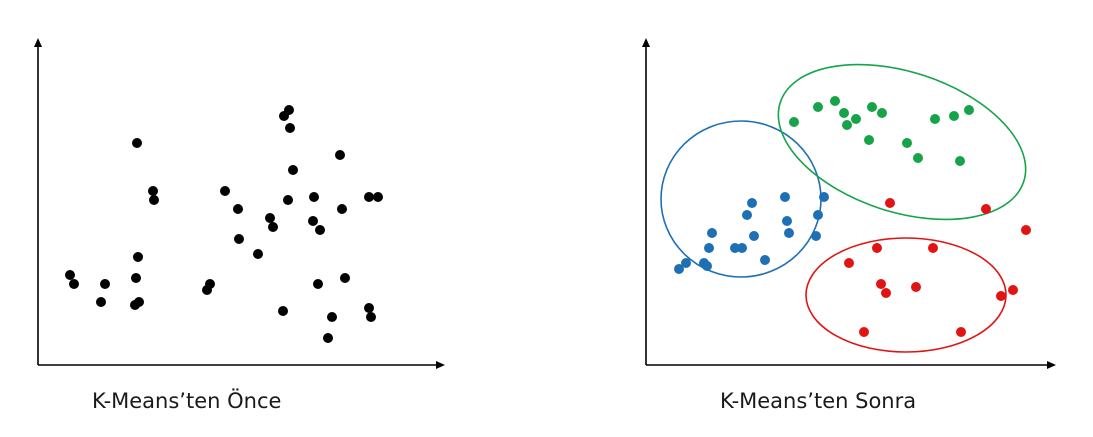 This screenshot has height=437, width=1093. I want to click on caption-after-kmeans: K-Means’ten Sonra, so click(818, 401).